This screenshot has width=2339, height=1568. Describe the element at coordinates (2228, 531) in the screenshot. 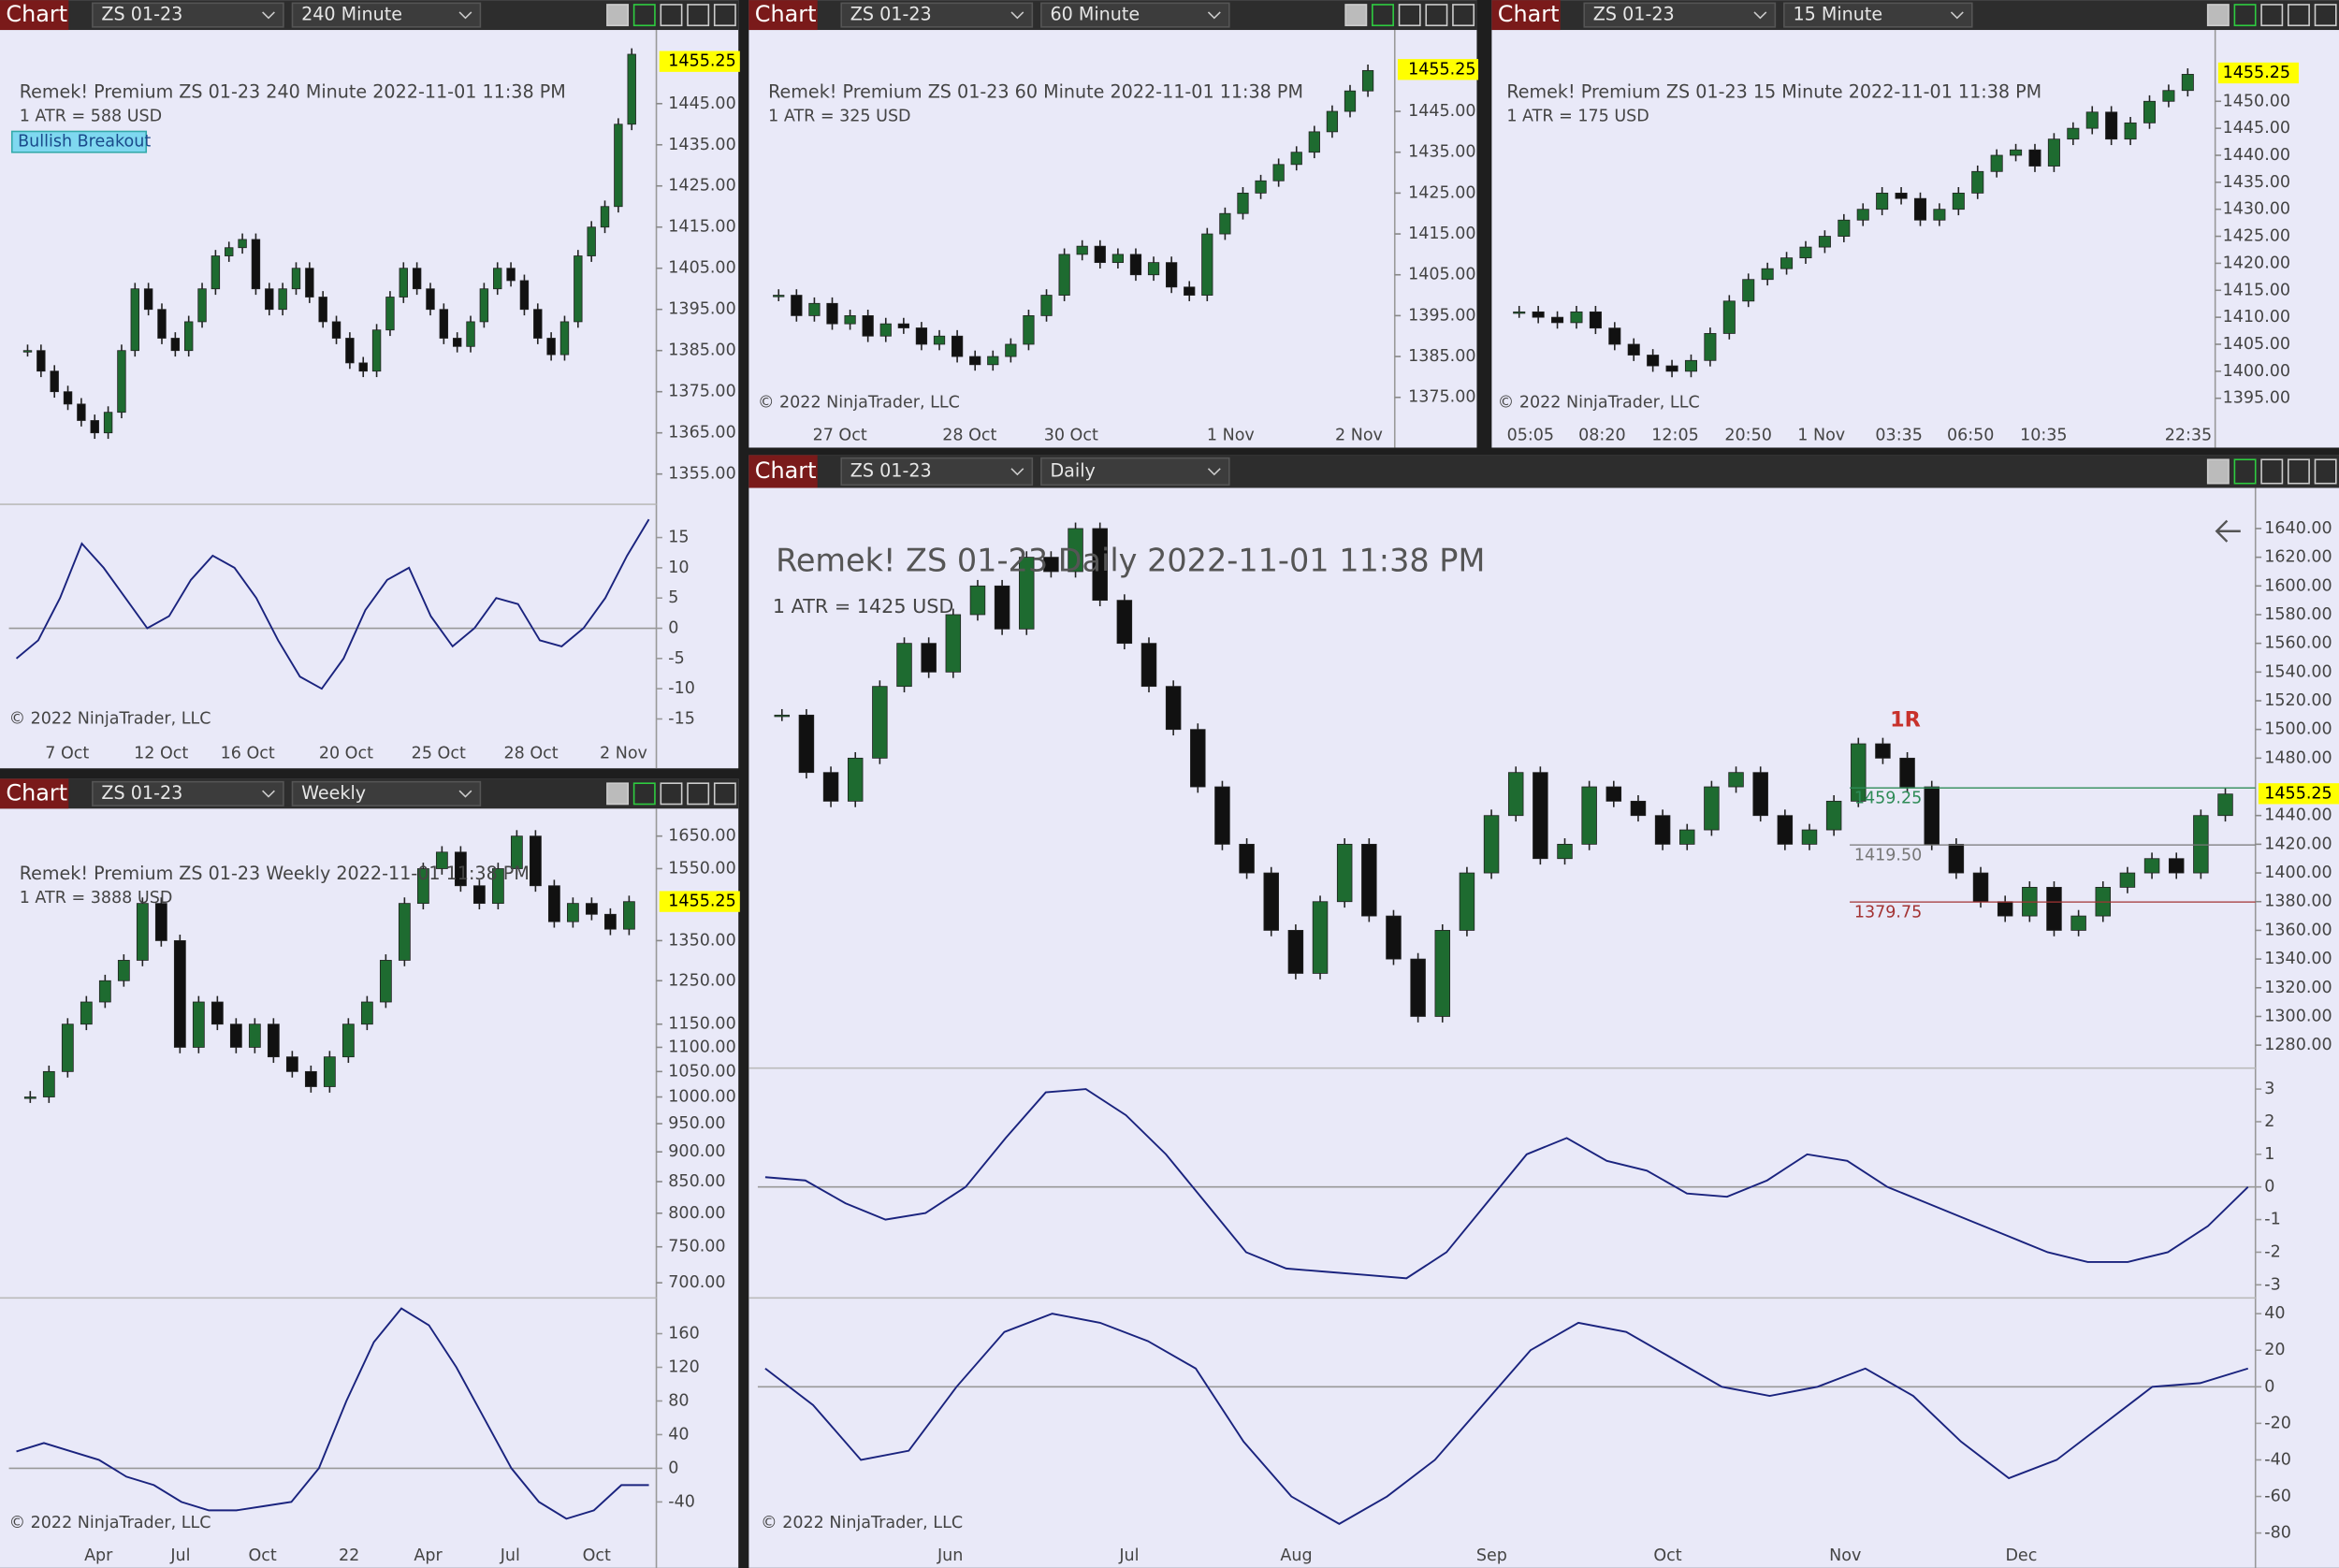

I see `back-arrow` at that location.